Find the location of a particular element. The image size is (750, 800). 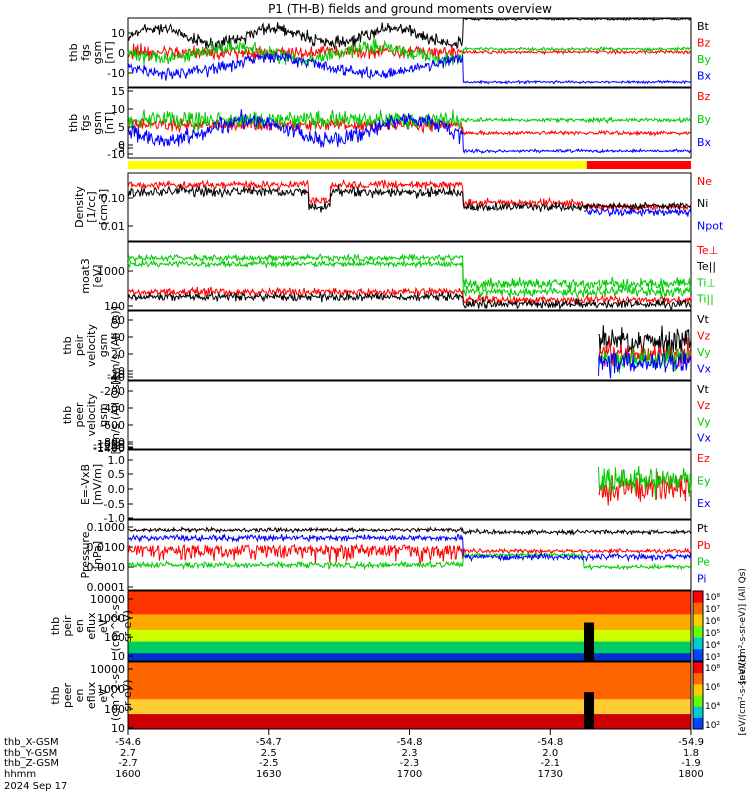

y-axis-label: (cm^2-s- is located at coordinates (115, 626).